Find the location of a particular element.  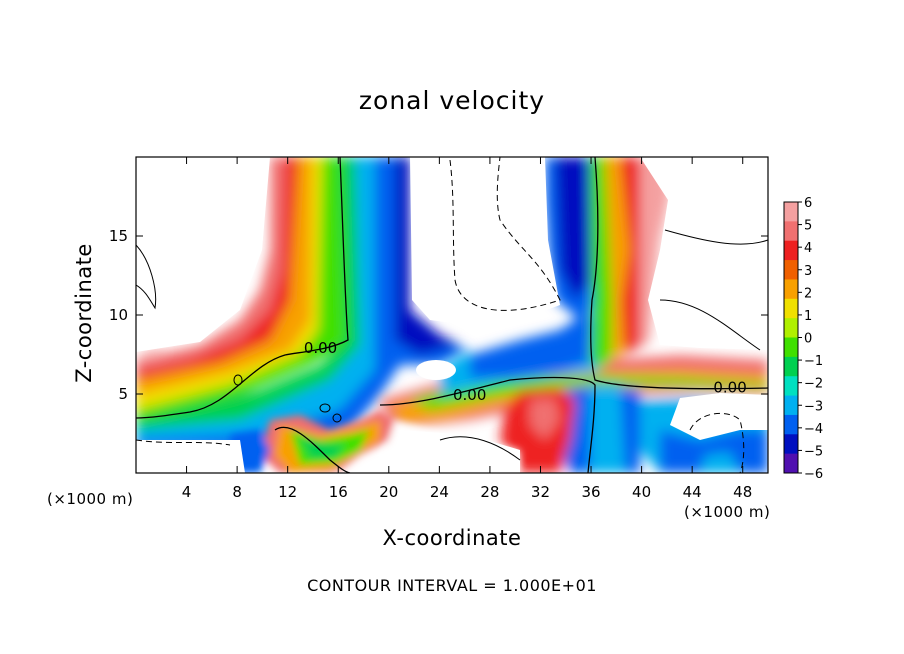

colorbar: 6 5 4 3 2 1 0 −1 −2 −3 −4 −5 −6 is located at coordinates (803, 339).